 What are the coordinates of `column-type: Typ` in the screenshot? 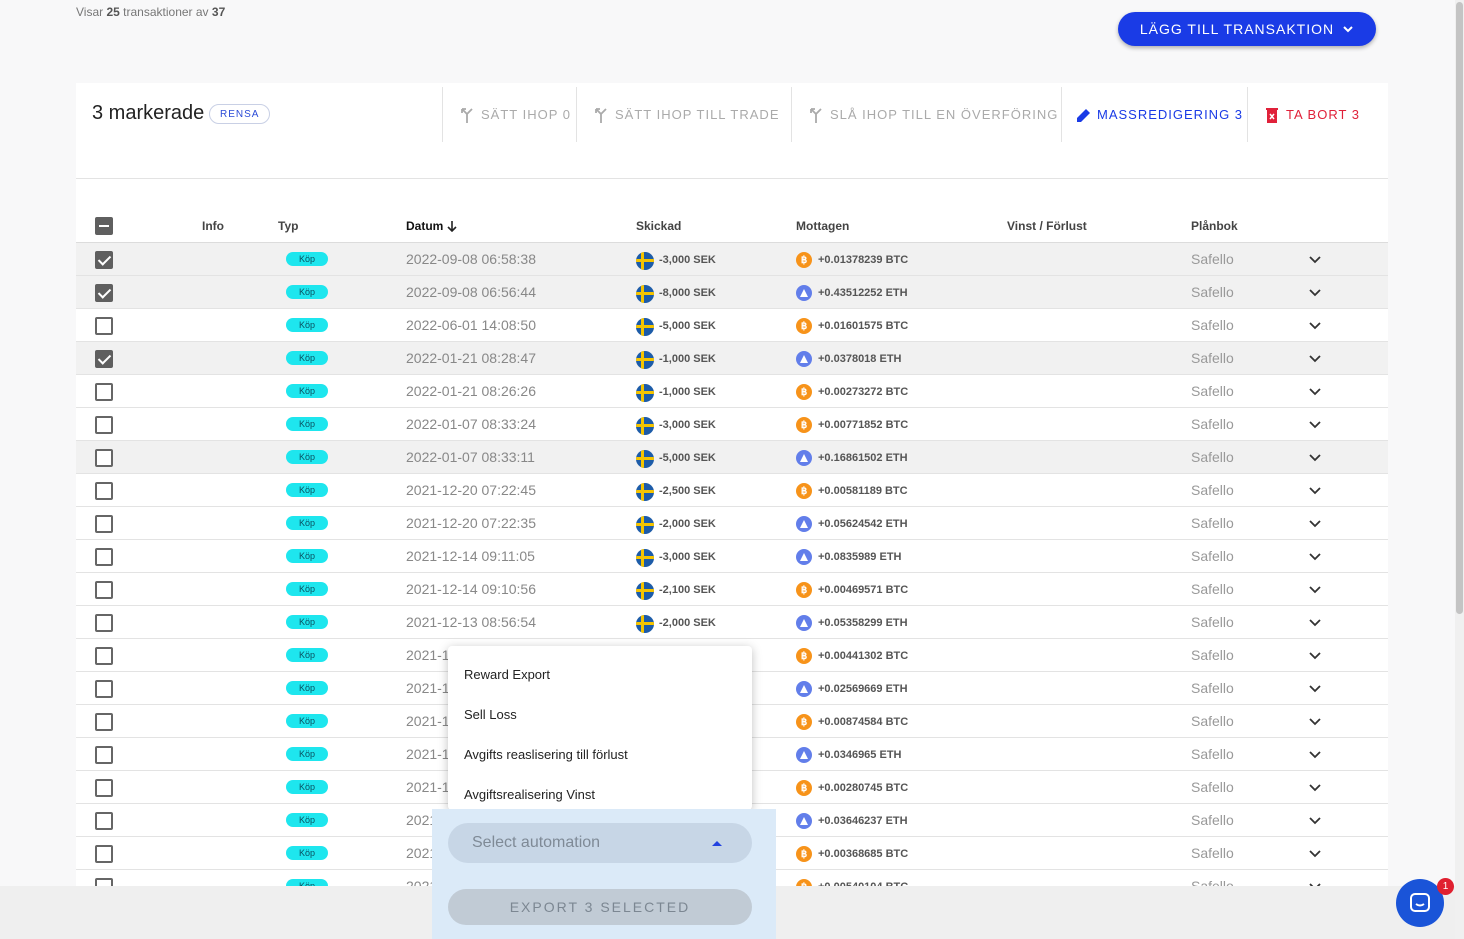 It's located at (288, 226).